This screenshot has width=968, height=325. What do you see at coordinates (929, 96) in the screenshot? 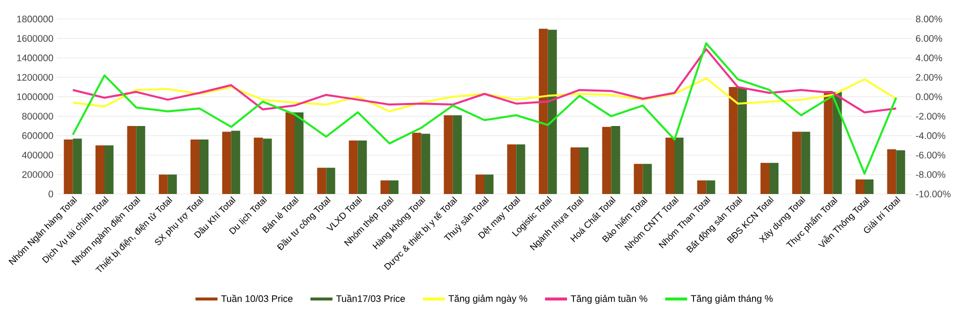
I see `y2-tick-label: 0.00%` at bounding box center [929, 96].